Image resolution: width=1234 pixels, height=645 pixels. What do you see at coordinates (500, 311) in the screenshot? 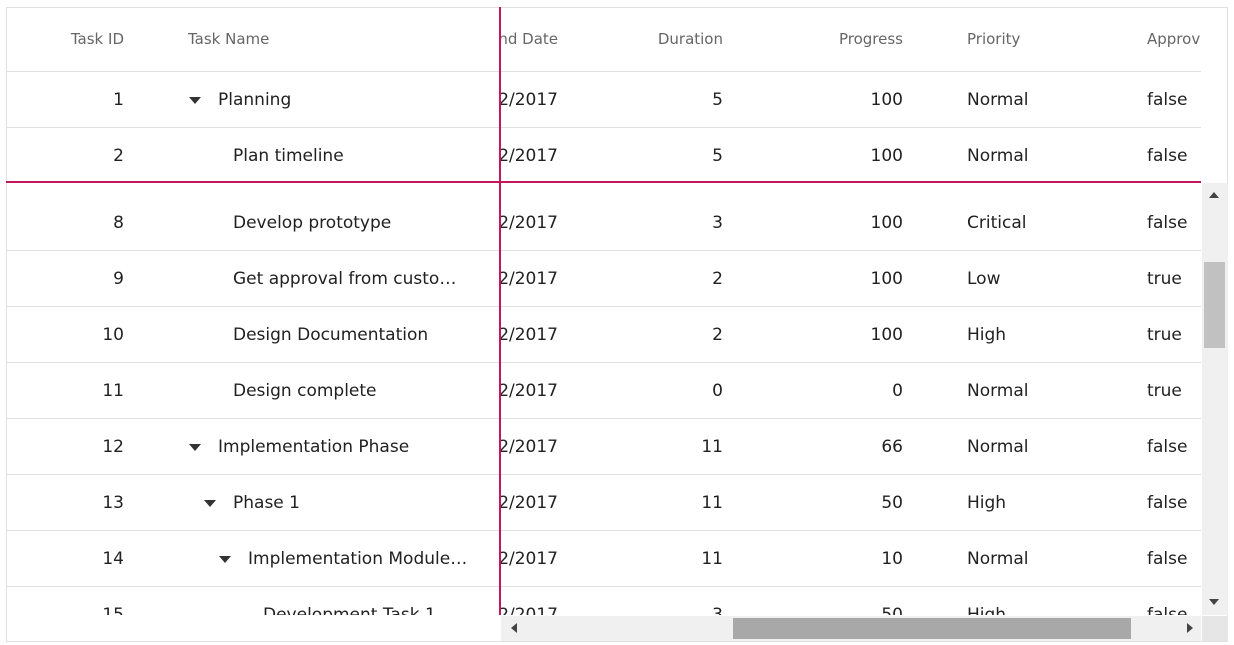
I see `frozen-column-divider` at bounding box center [500, 311].